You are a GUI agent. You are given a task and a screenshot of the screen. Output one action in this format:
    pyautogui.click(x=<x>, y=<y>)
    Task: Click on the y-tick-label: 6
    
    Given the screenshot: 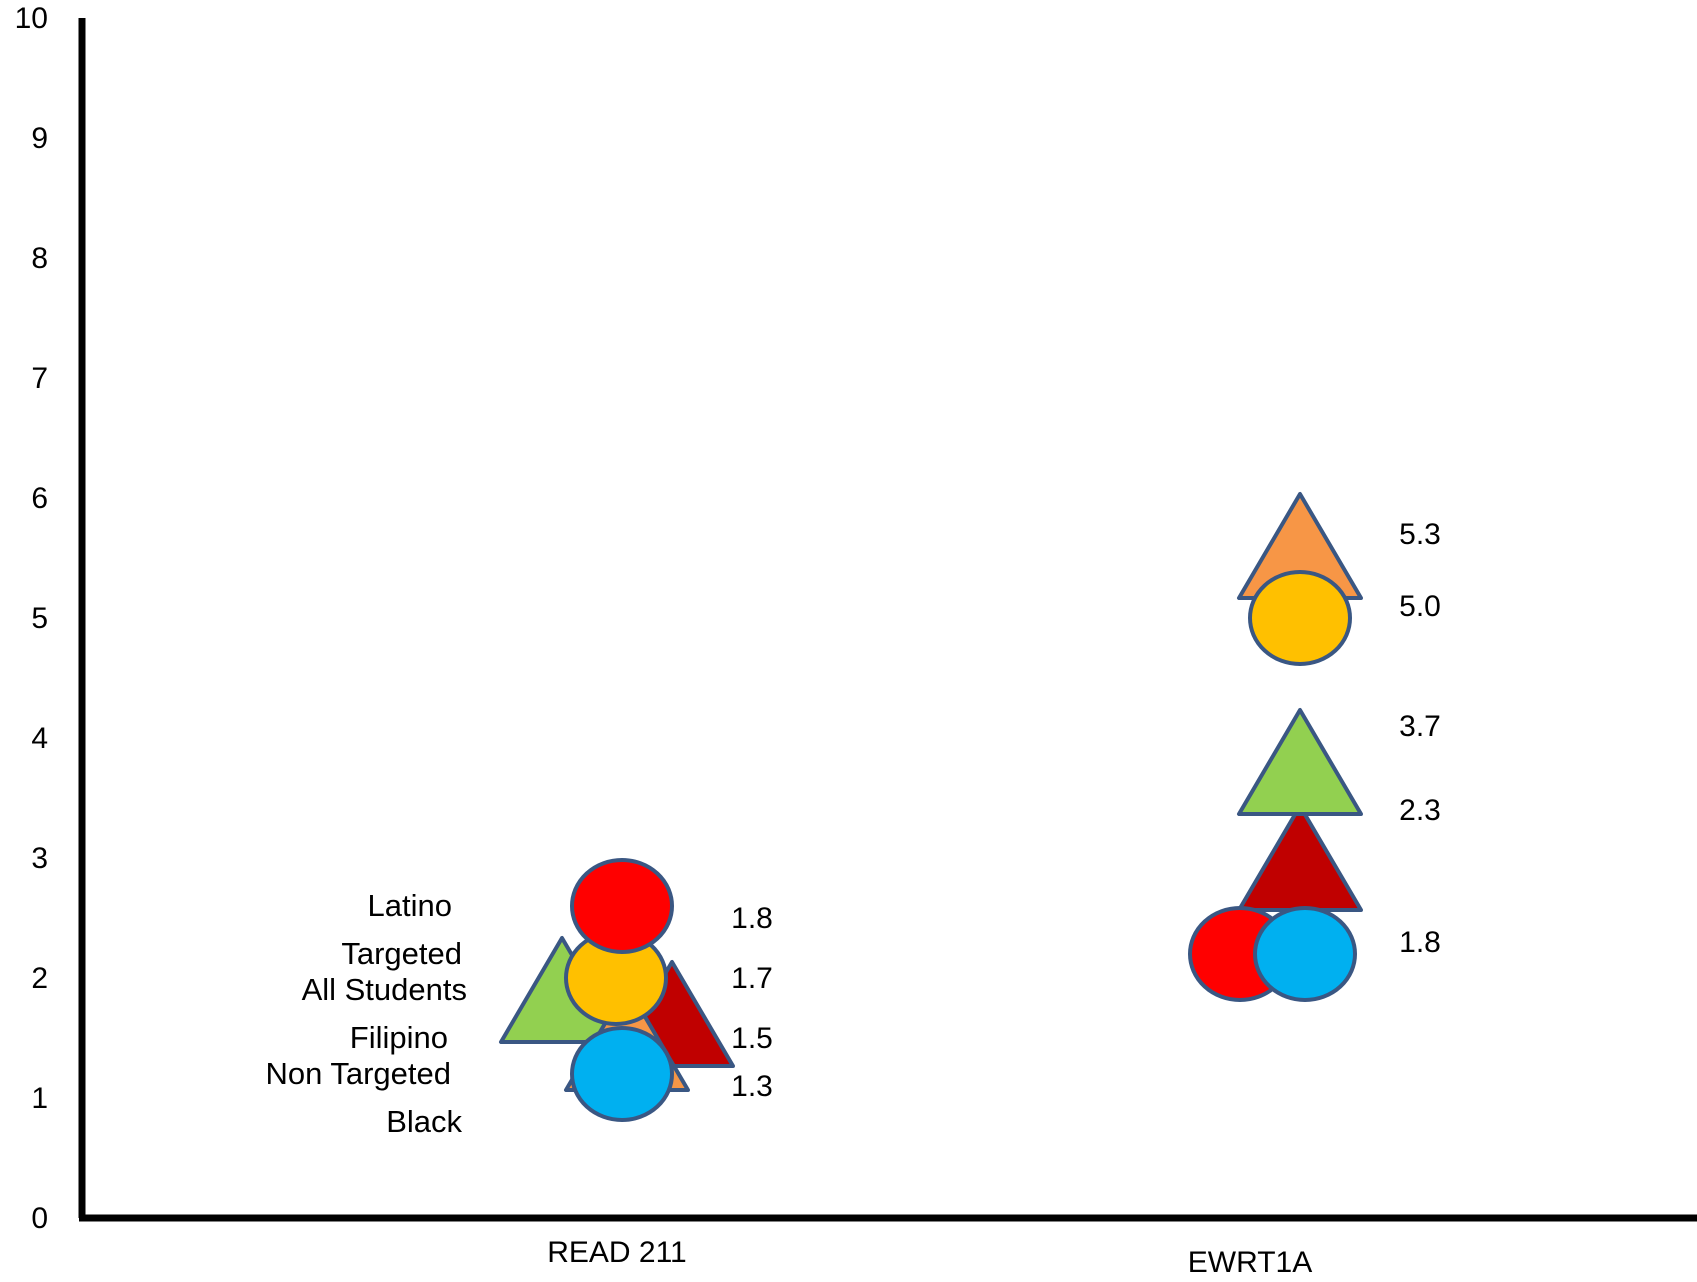 What is the action you would take?
    pyautogui.click(x=39, y=498)
    